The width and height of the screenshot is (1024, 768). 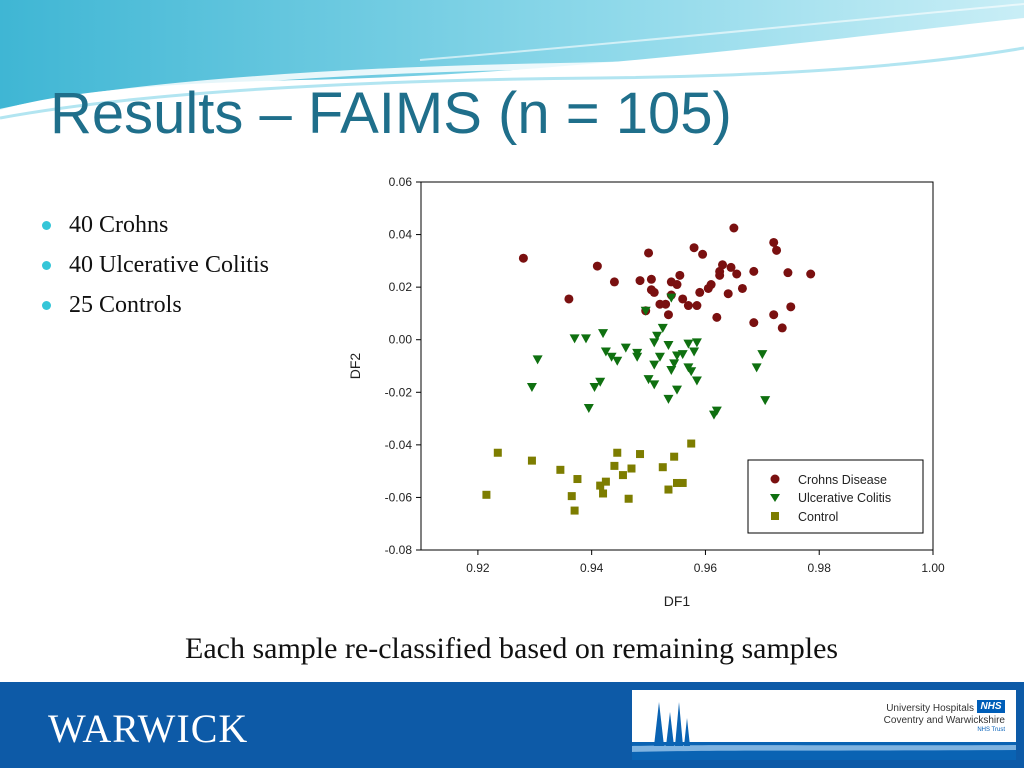 What do you see at coordinates (401, 182) in the screenshot?
I see `y-tick-label: 0.06` at bounding box center [401, 182].